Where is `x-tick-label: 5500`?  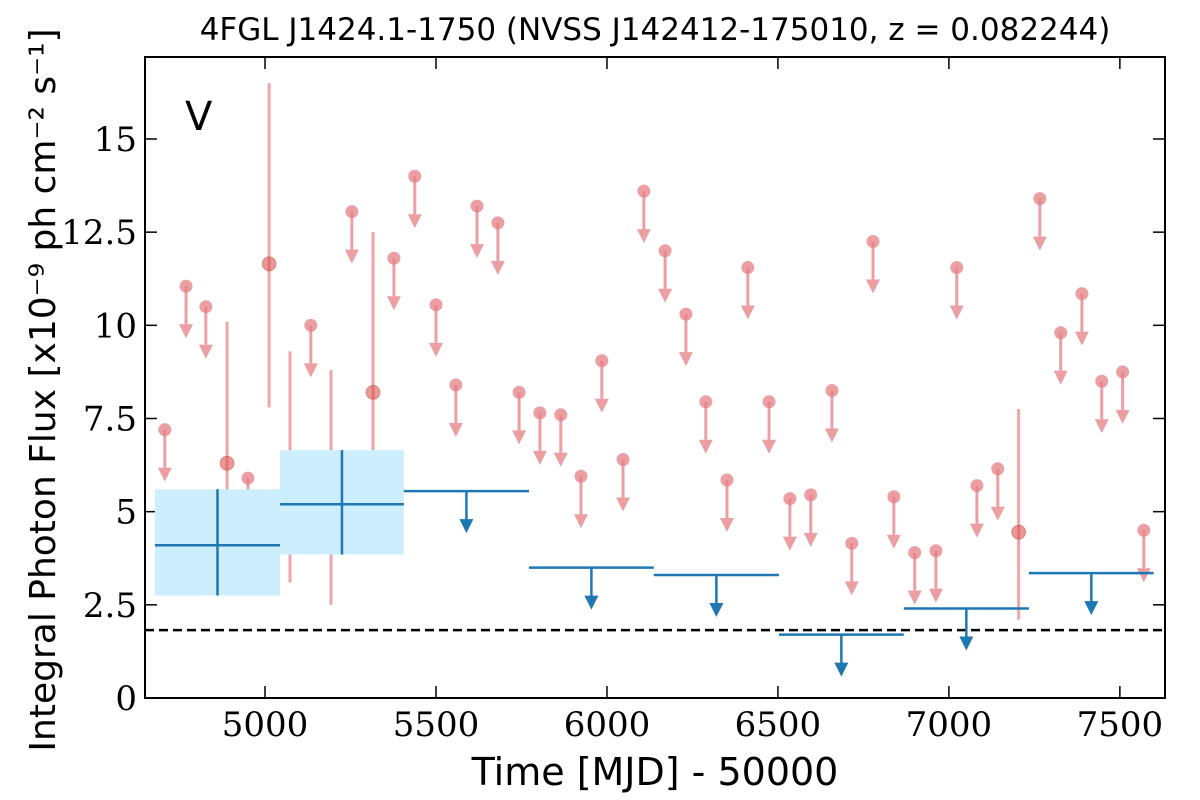 x-tick-label: 5500 is located at coordinates (436, 725).